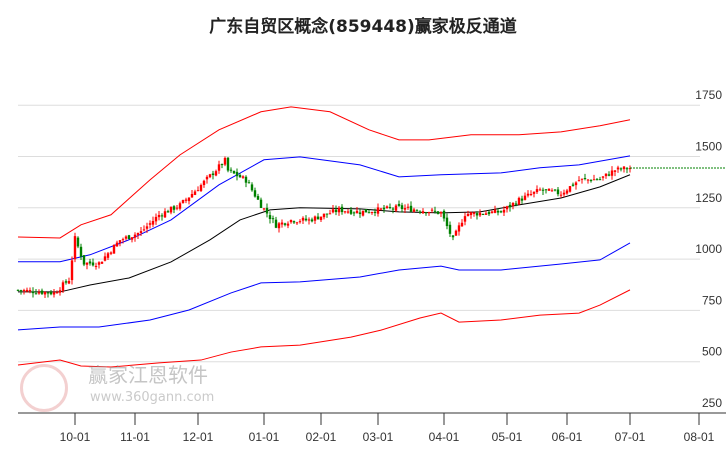 The height and width of the screenshot is (450, 726). I want to click on x-tick-label: 12-01, so click(198, 437).